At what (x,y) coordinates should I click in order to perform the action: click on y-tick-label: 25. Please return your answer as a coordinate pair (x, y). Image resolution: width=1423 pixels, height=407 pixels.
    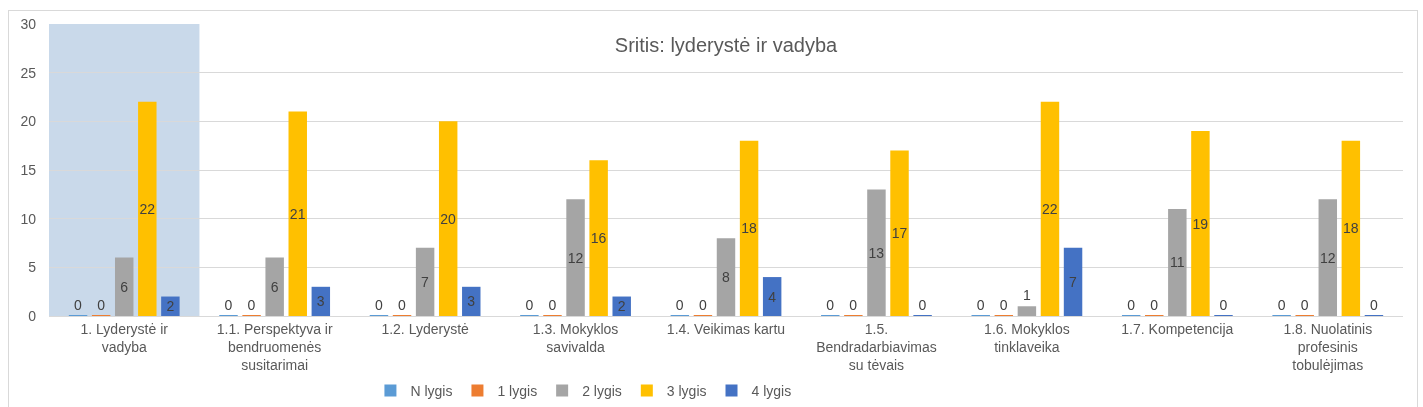
    Looking at the image, I should click on (28, 72).